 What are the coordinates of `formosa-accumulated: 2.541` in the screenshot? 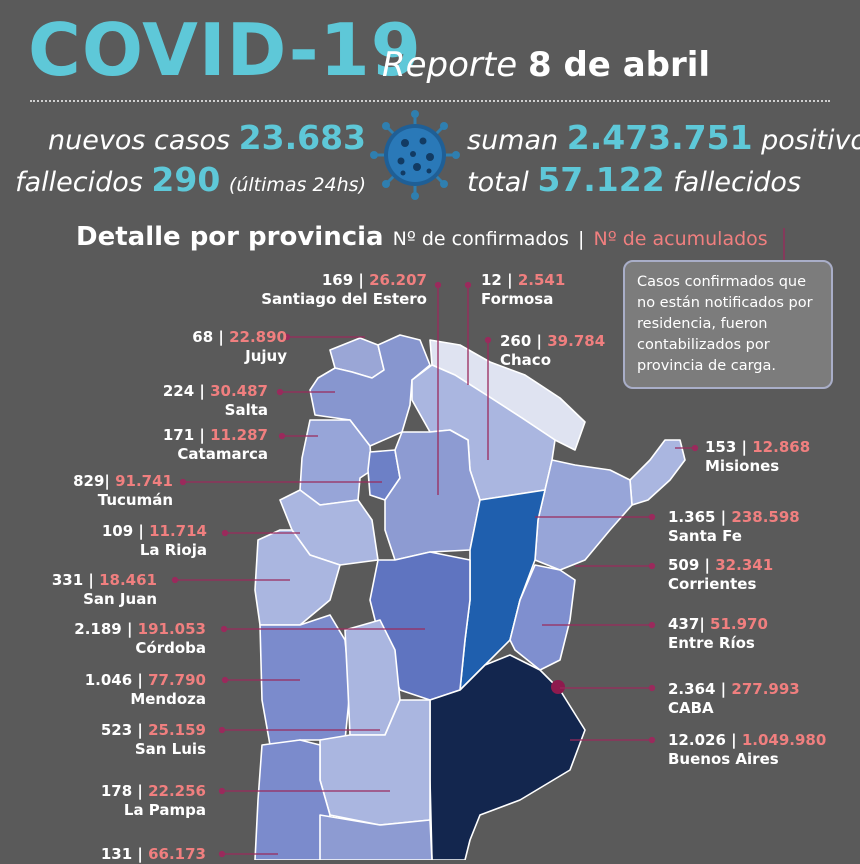 It's located at (541, 280).